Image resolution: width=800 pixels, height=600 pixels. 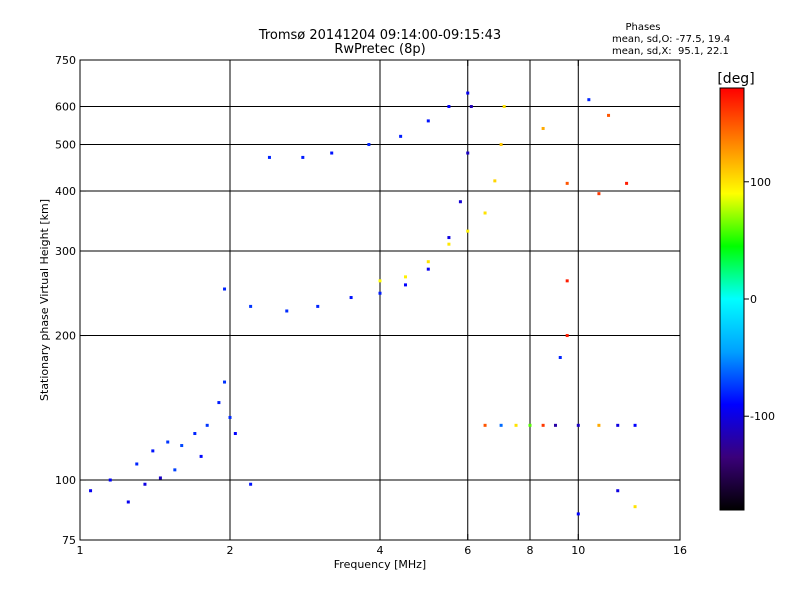 I want to click on y-tick-label: 600, so click(x=65, y=107).